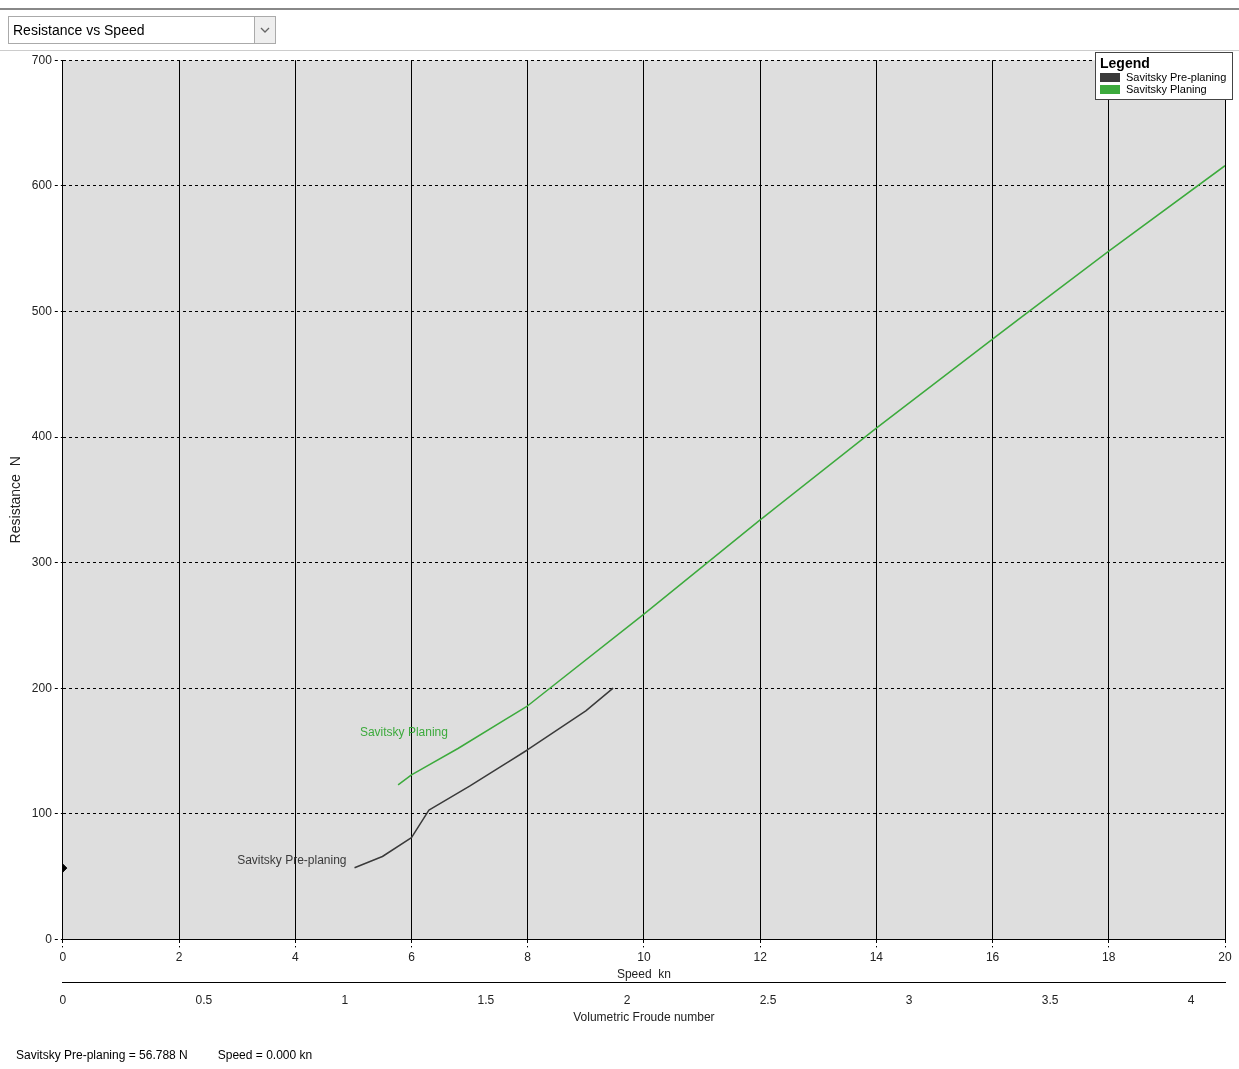  What do you see at coordinates (644, 956) in the screenshot?
I see `x-tick-label: 10` at bounding box center [644, 956].